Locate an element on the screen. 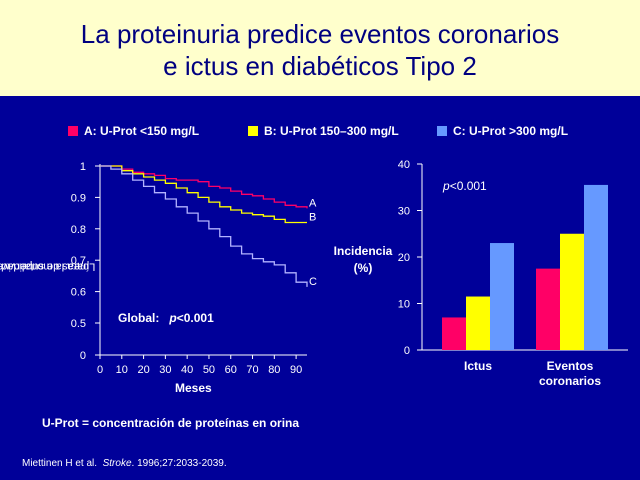 This screenshot has height=480, width=640. incidence-y-axis-label: Incidencia (%) is located at coordinates (363, 260).